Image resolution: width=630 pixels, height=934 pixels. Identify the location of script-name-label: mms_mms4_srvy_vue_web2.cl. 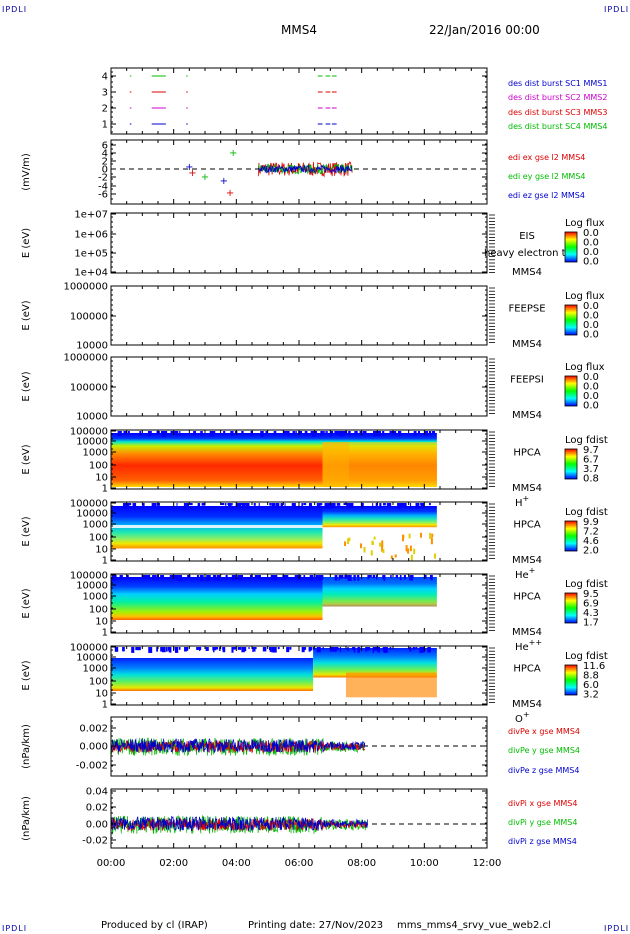
(474, 925).